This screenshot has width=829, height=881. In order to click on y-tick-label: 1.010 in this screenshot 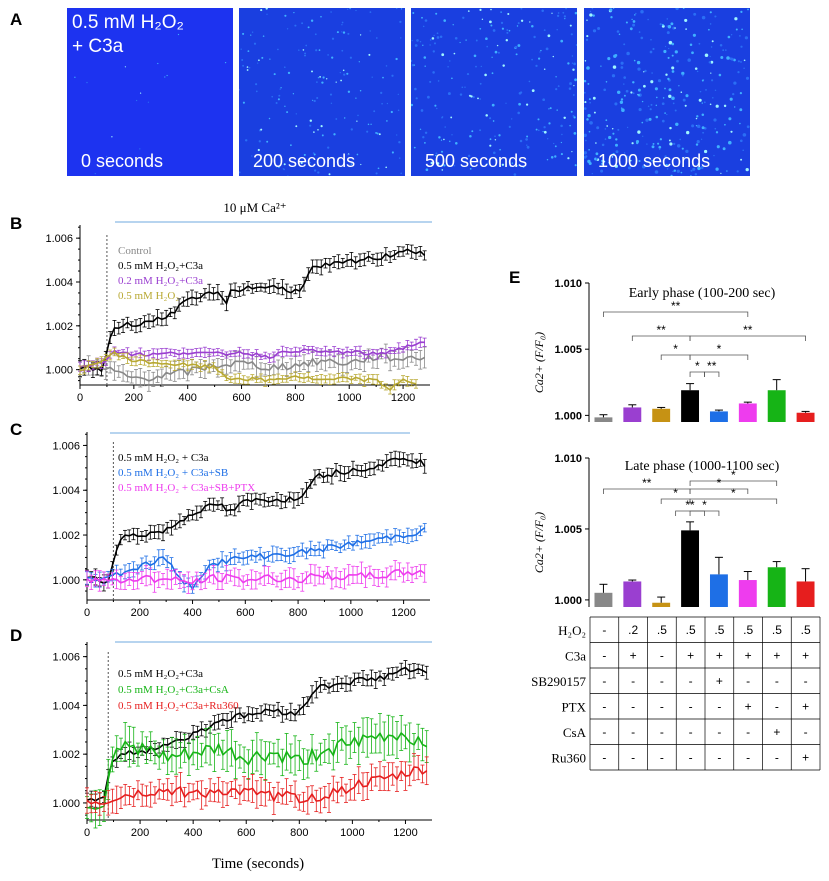, I will do `click(568, 284)`.